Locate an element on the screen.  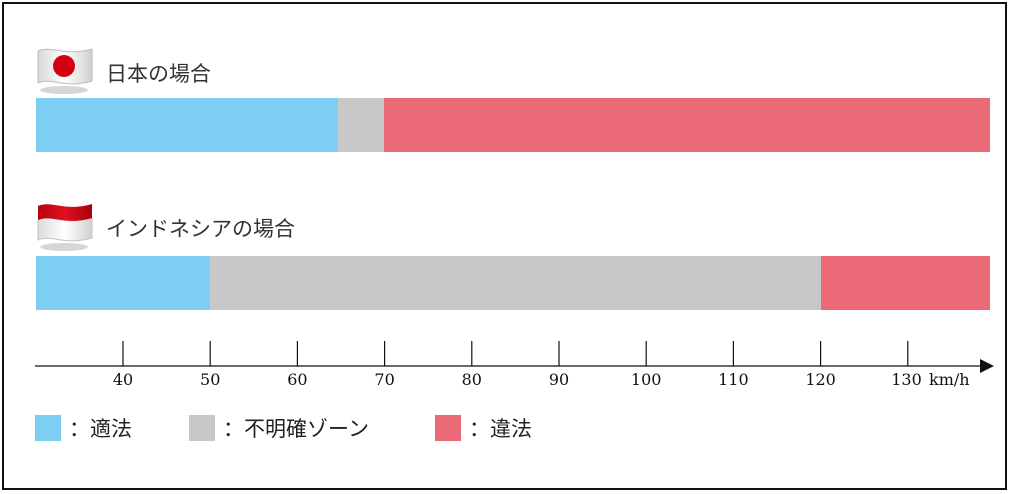
indonesia-title: インドネシアの場合 is located at coordinates (200, 229).